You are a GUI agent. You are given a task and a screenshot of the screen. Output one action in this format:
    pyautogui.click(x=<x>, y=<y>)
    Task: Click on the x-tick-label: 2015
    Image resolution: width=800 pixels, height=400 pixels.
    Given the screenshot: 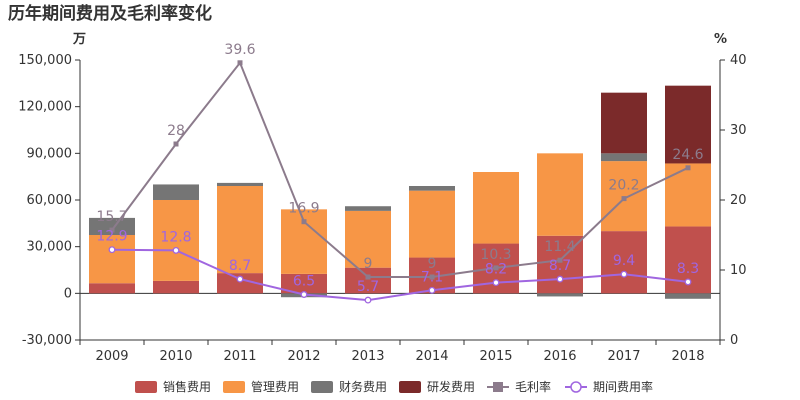 What is the action you would take?
    pyautogui.click(x=495, y=356)
    